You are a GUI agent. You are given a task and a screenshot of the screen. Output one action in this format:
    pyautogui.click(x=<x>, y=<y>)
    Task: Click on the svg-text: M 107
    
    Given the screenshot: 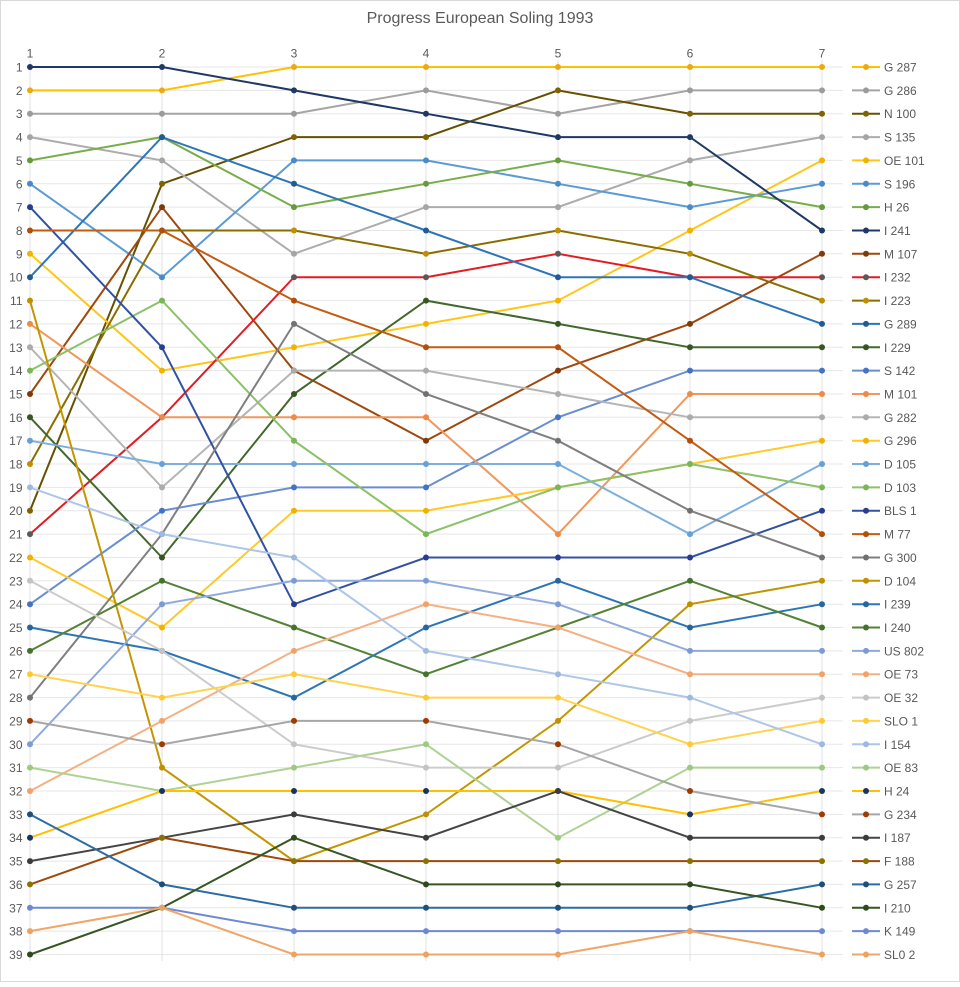 What is the action you would take?
    pyautogui.click(x=901, y=254)
    